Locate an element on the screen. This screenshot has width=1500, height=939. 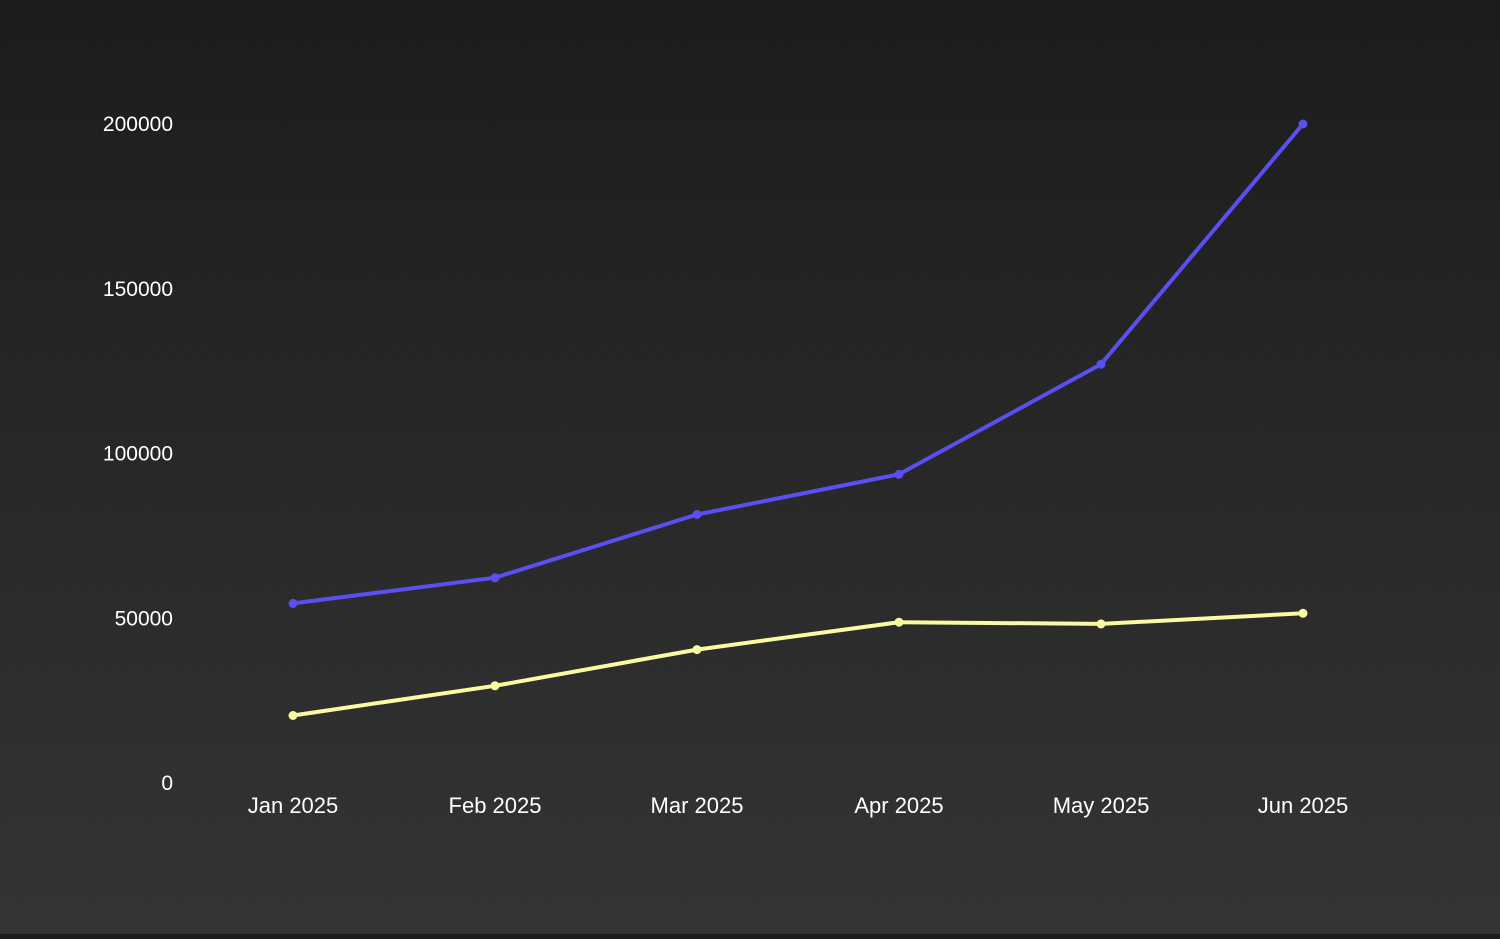
series-line is located at coordinates (798, 664).